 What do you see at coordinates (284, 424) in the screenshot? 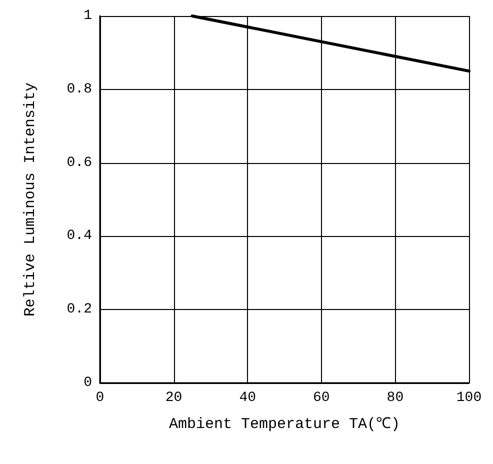
I see `x-axis-title: Ambient Temperature TA(℃)` at bounding box center [284, 424].